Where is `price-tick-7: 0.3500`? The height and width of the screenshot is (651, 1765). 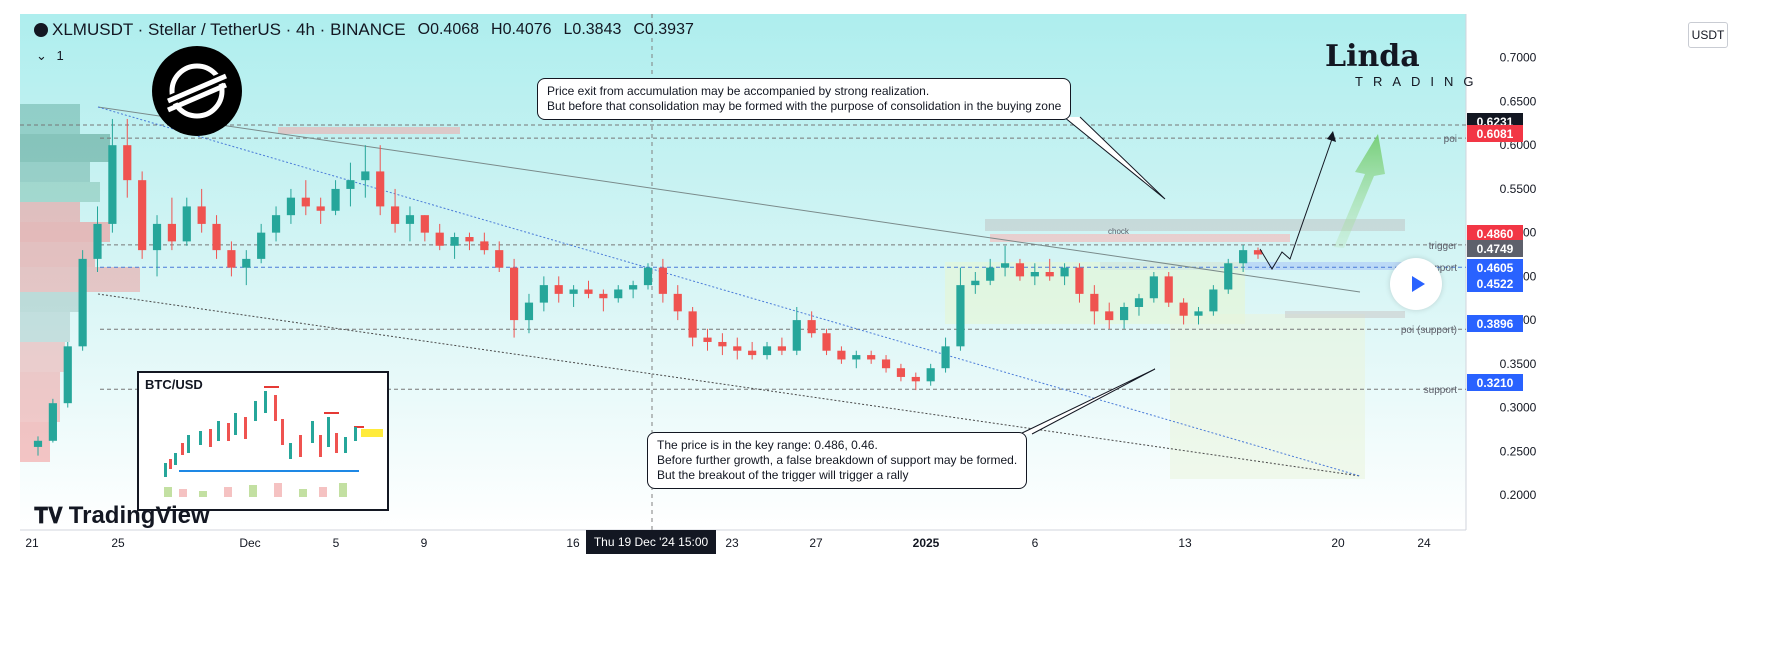
price-tick-7: 0.3500 is located at coordinates (1518, 364).